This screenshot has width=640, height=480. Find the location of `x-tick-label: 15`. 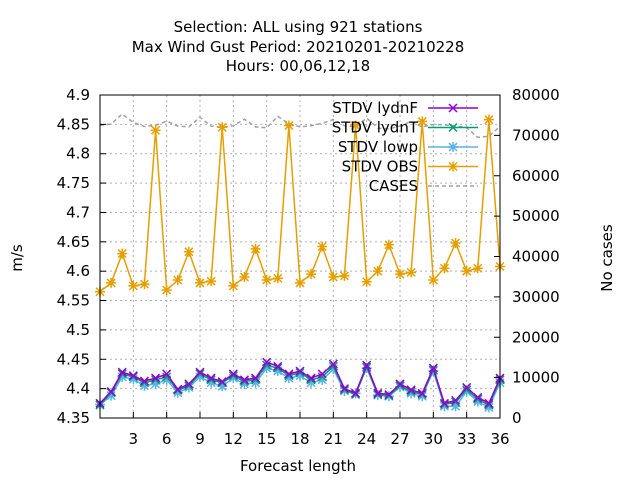

x-tick-label: 15 is located at coordinates (266, 439).